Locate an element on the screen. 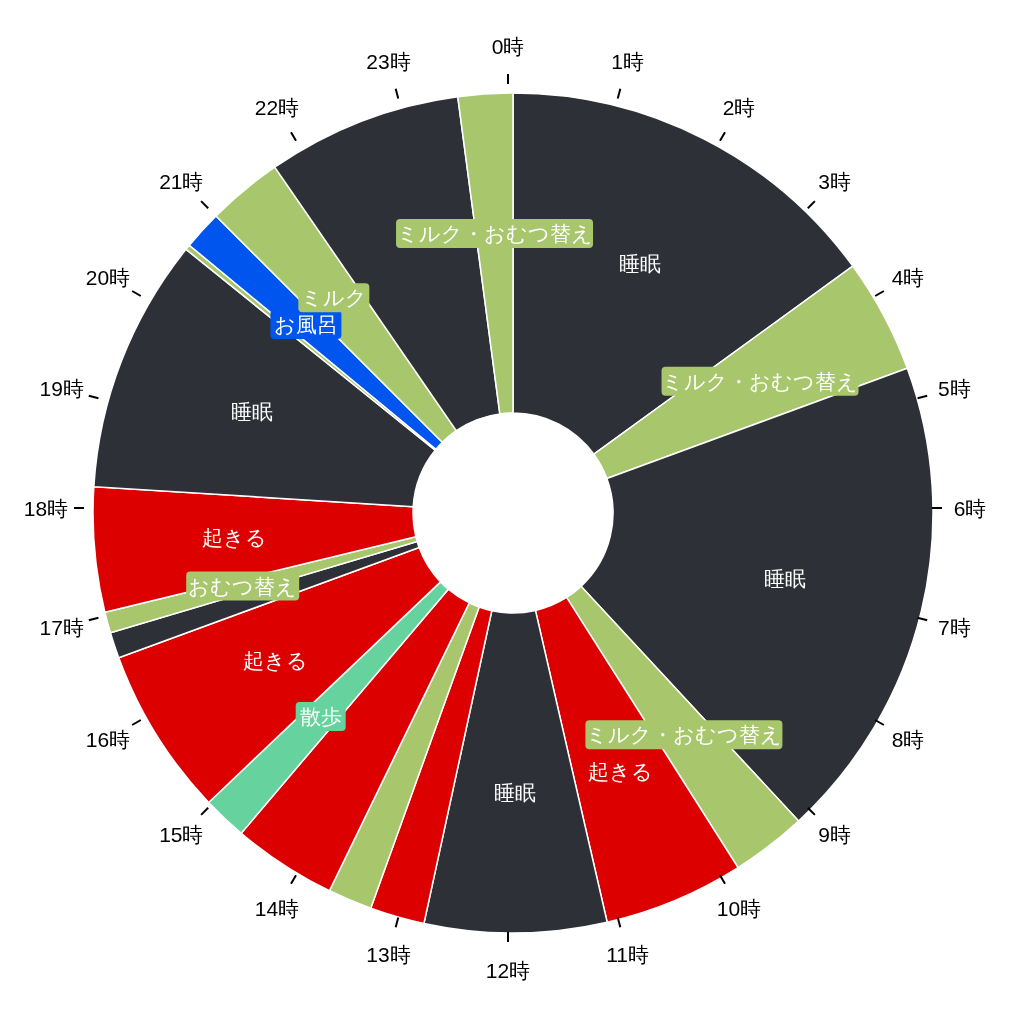 The height and width of the screenshot is (1024, 1024). text: 8時 is located at coordinates (908, 739).